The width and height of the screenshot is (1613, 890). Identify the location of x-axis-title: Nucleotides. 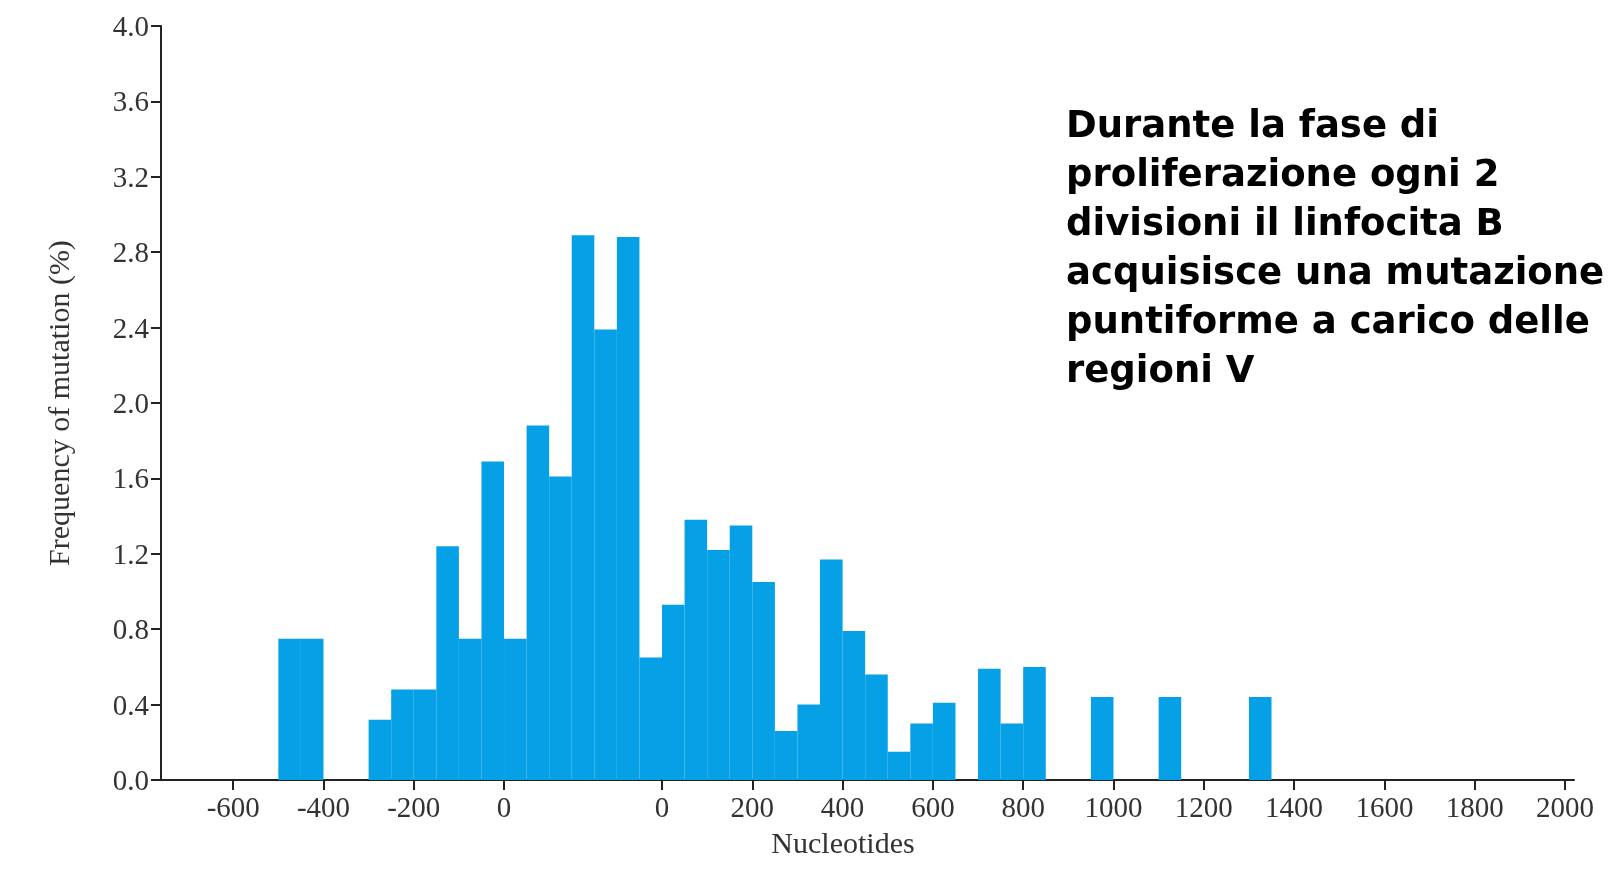
(843, 843).